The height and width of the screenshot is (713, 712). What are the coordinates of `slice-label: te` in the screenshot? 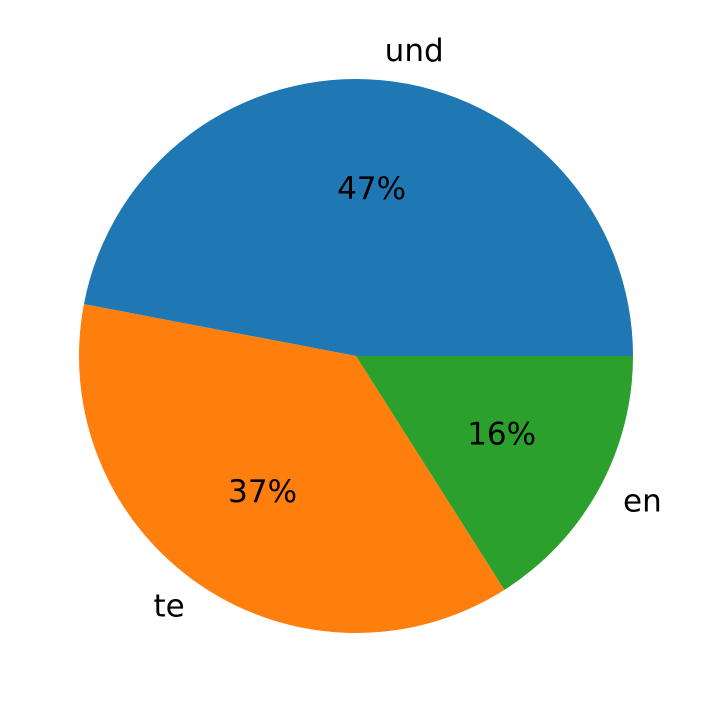 It's located at (168, 607).